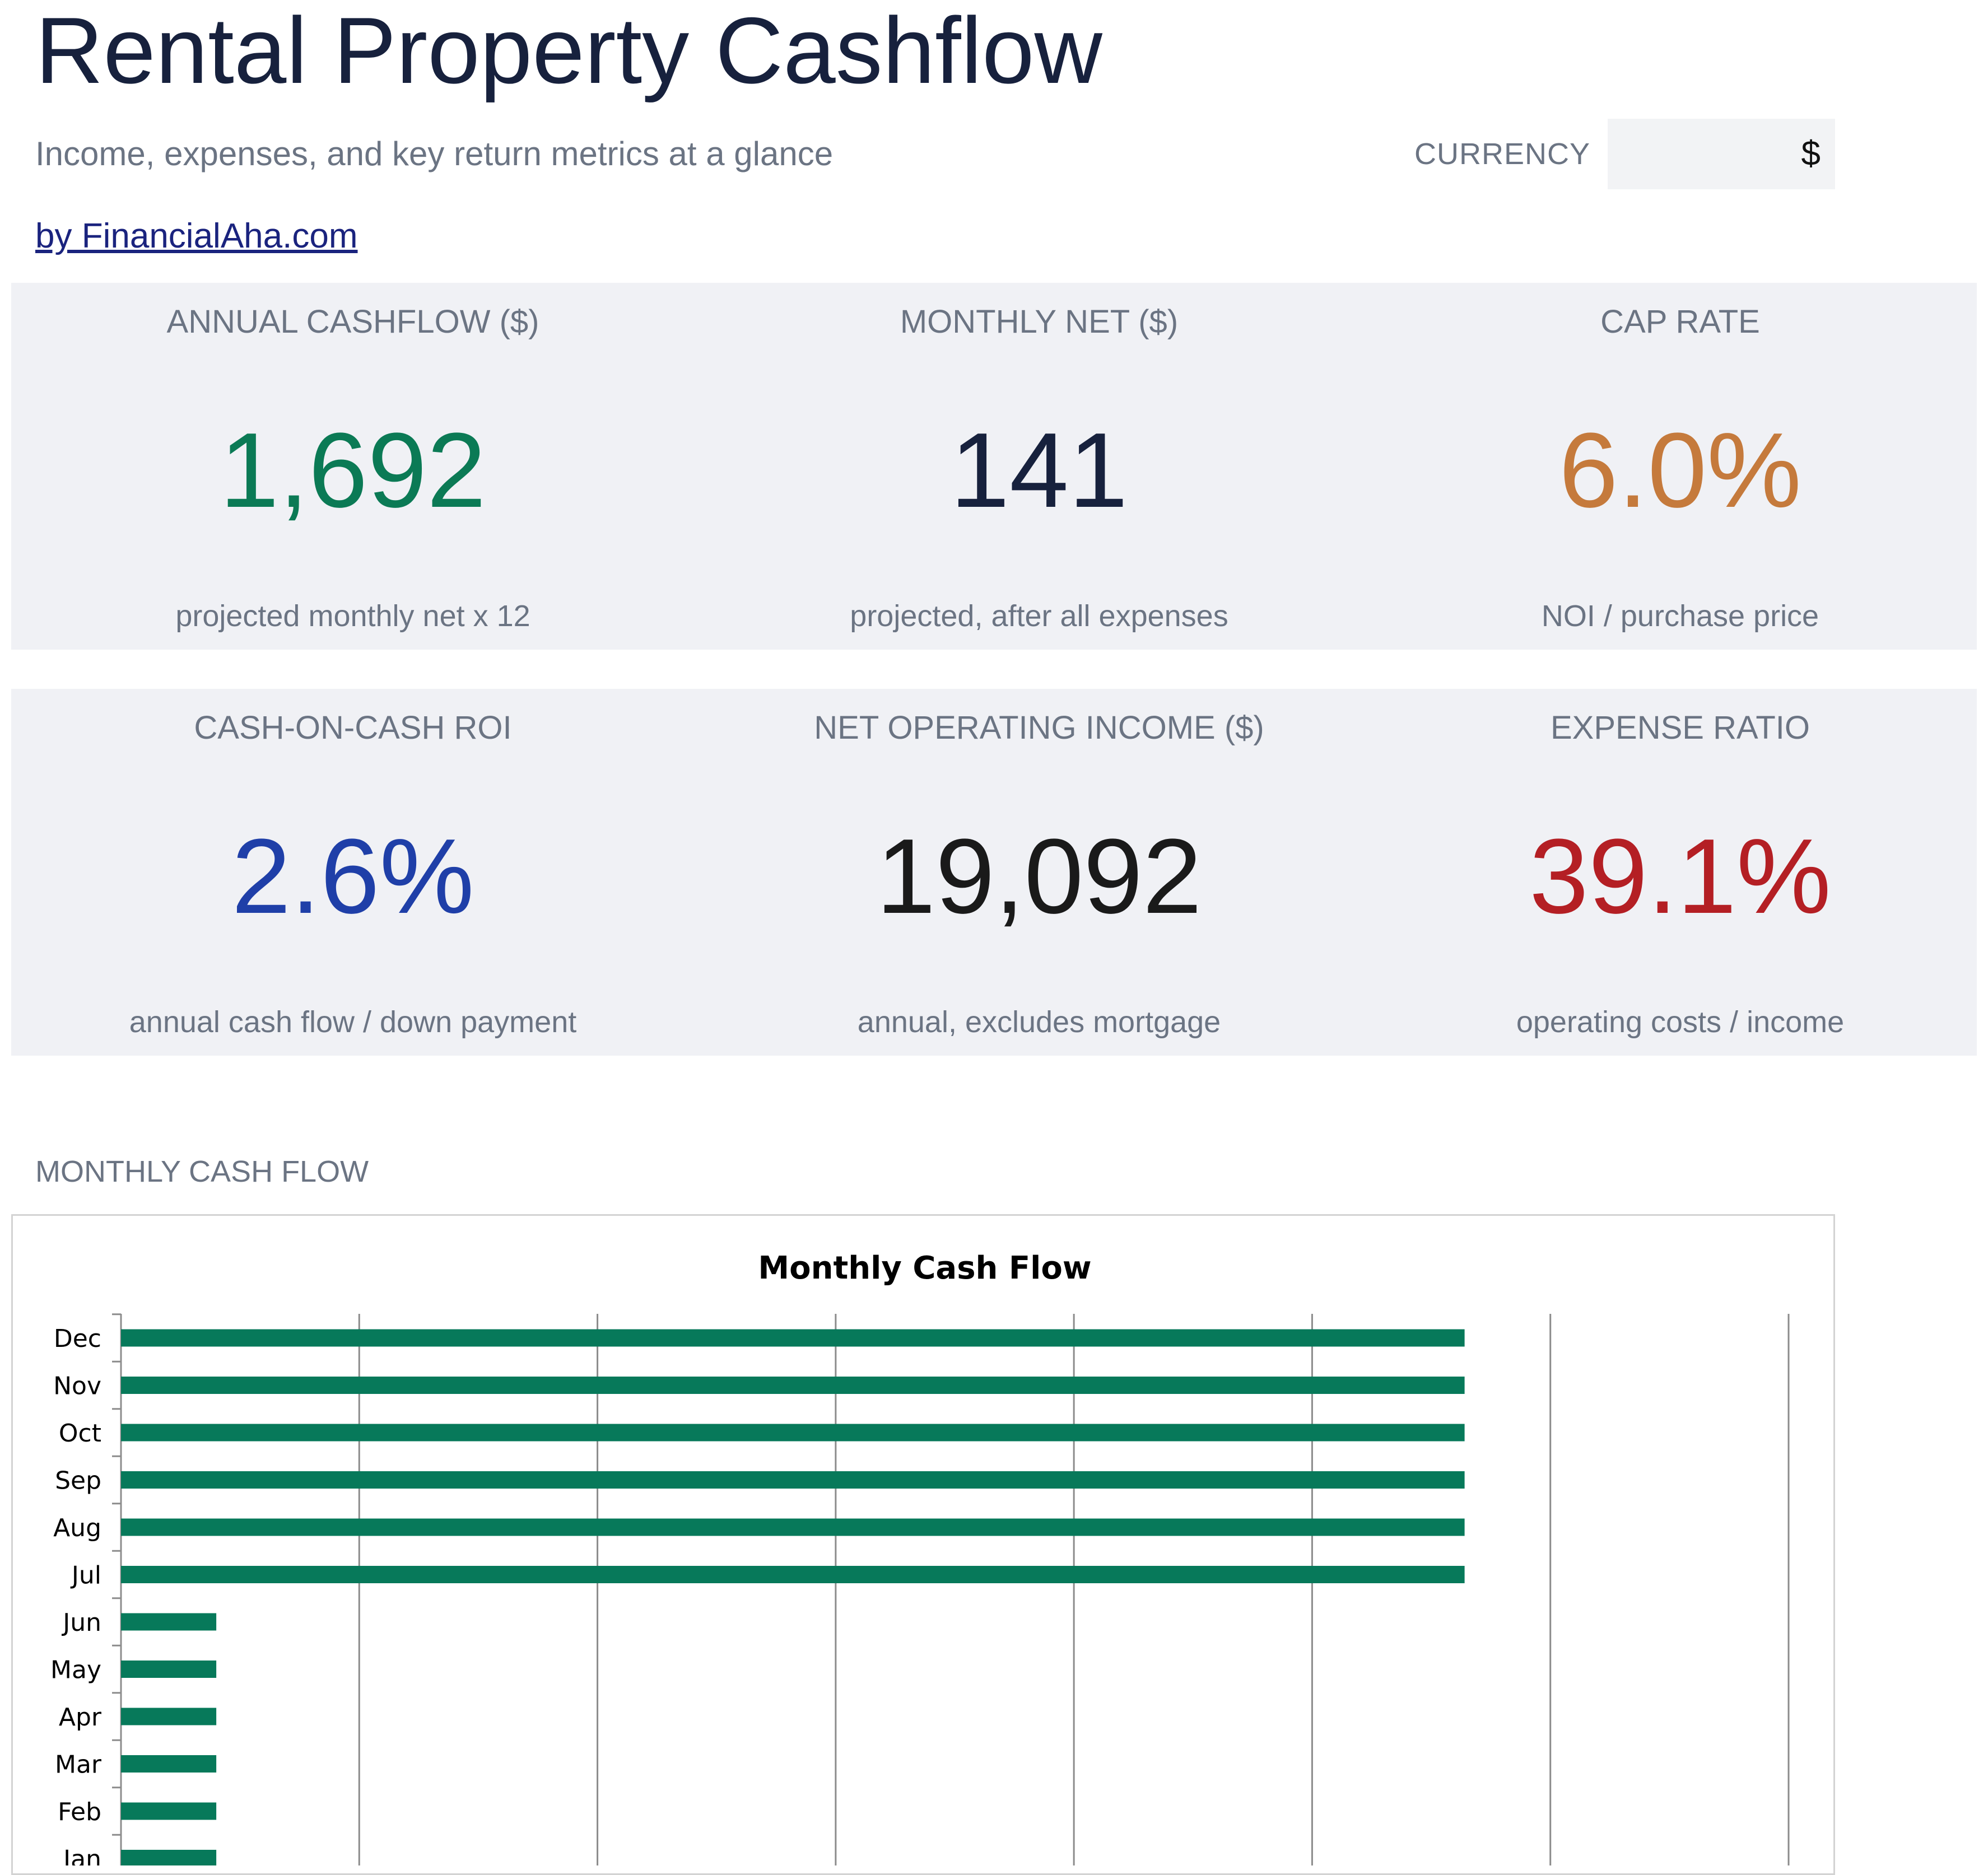 This screenshot has height=1875, width=1988. Describe the element at coordinates (793, 1480) in the screenshot. I see `bar-sep` at that location.